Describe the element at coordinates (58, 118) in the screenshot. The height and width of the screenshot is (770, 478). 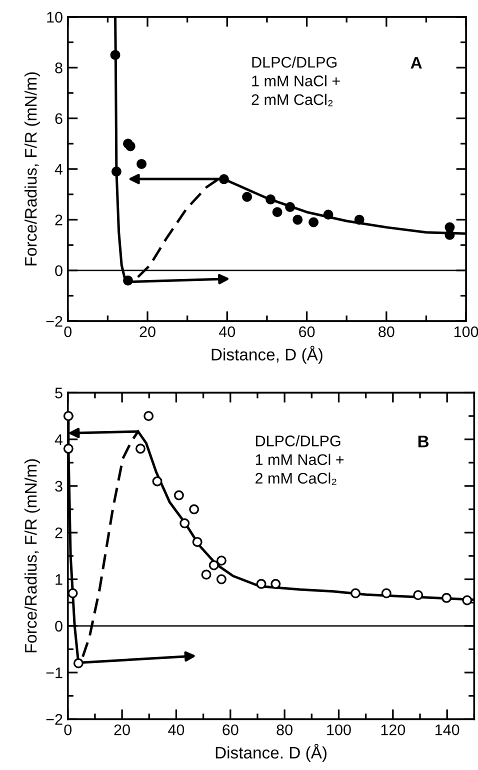
I see `y-tick-label: 6` at that location.